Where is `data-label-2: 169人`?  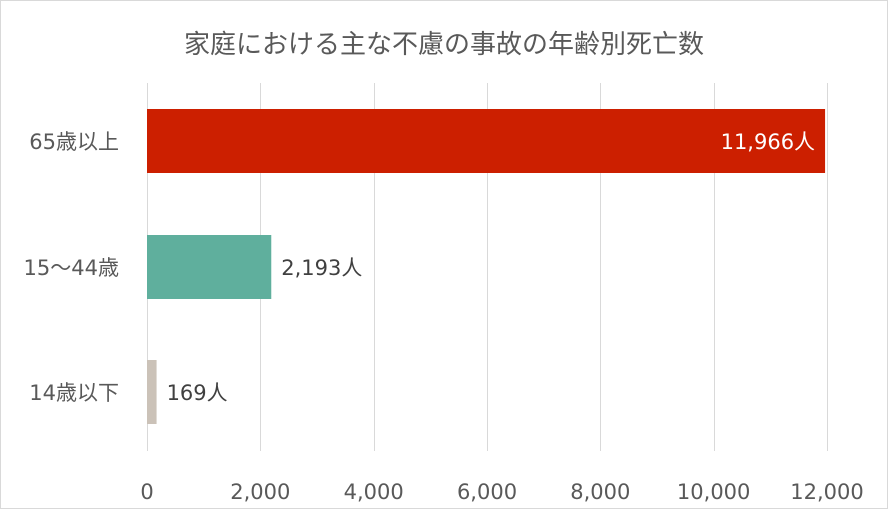
data-label-2: 169人 is located at coordinates (197, 393).